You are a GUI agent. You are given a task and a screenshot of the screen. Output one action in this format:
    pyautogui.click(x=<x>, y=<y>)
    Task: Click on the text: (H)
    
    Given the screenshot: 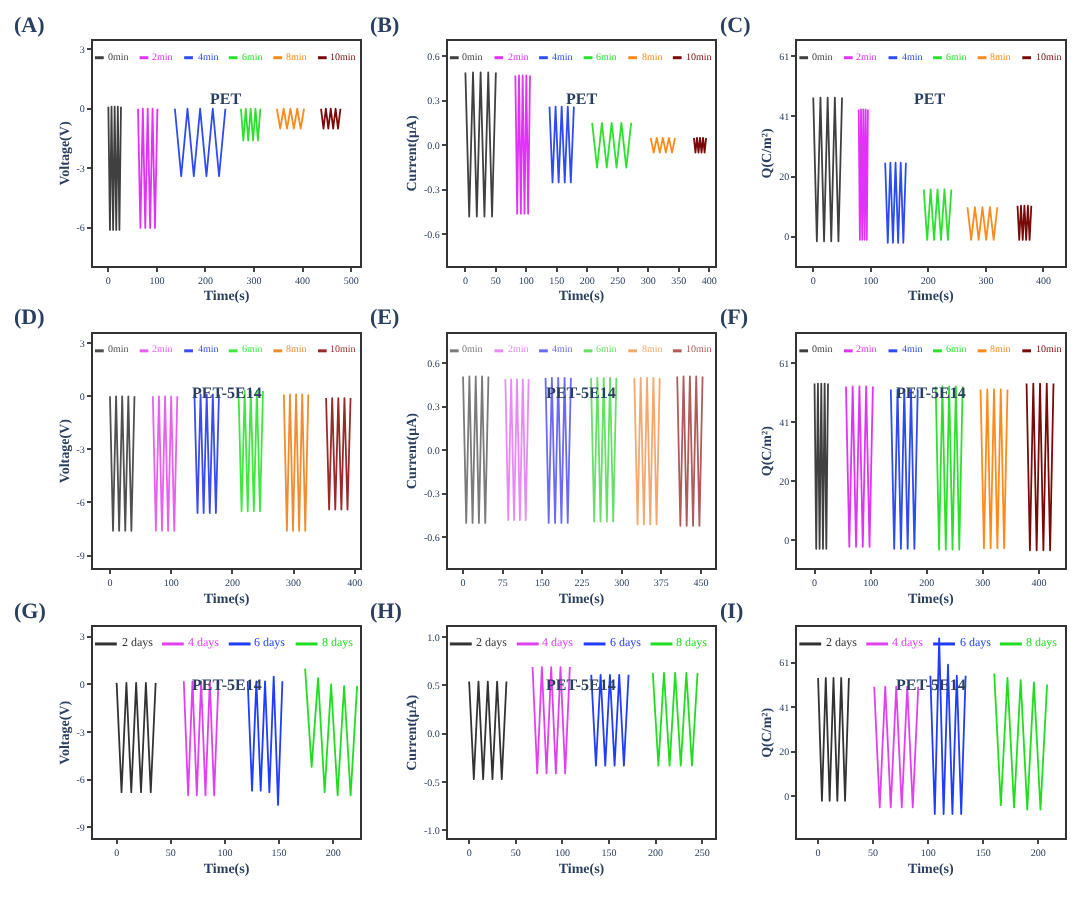 What is the action you would take?
    pyautogui.click(x=386, y=612)
    